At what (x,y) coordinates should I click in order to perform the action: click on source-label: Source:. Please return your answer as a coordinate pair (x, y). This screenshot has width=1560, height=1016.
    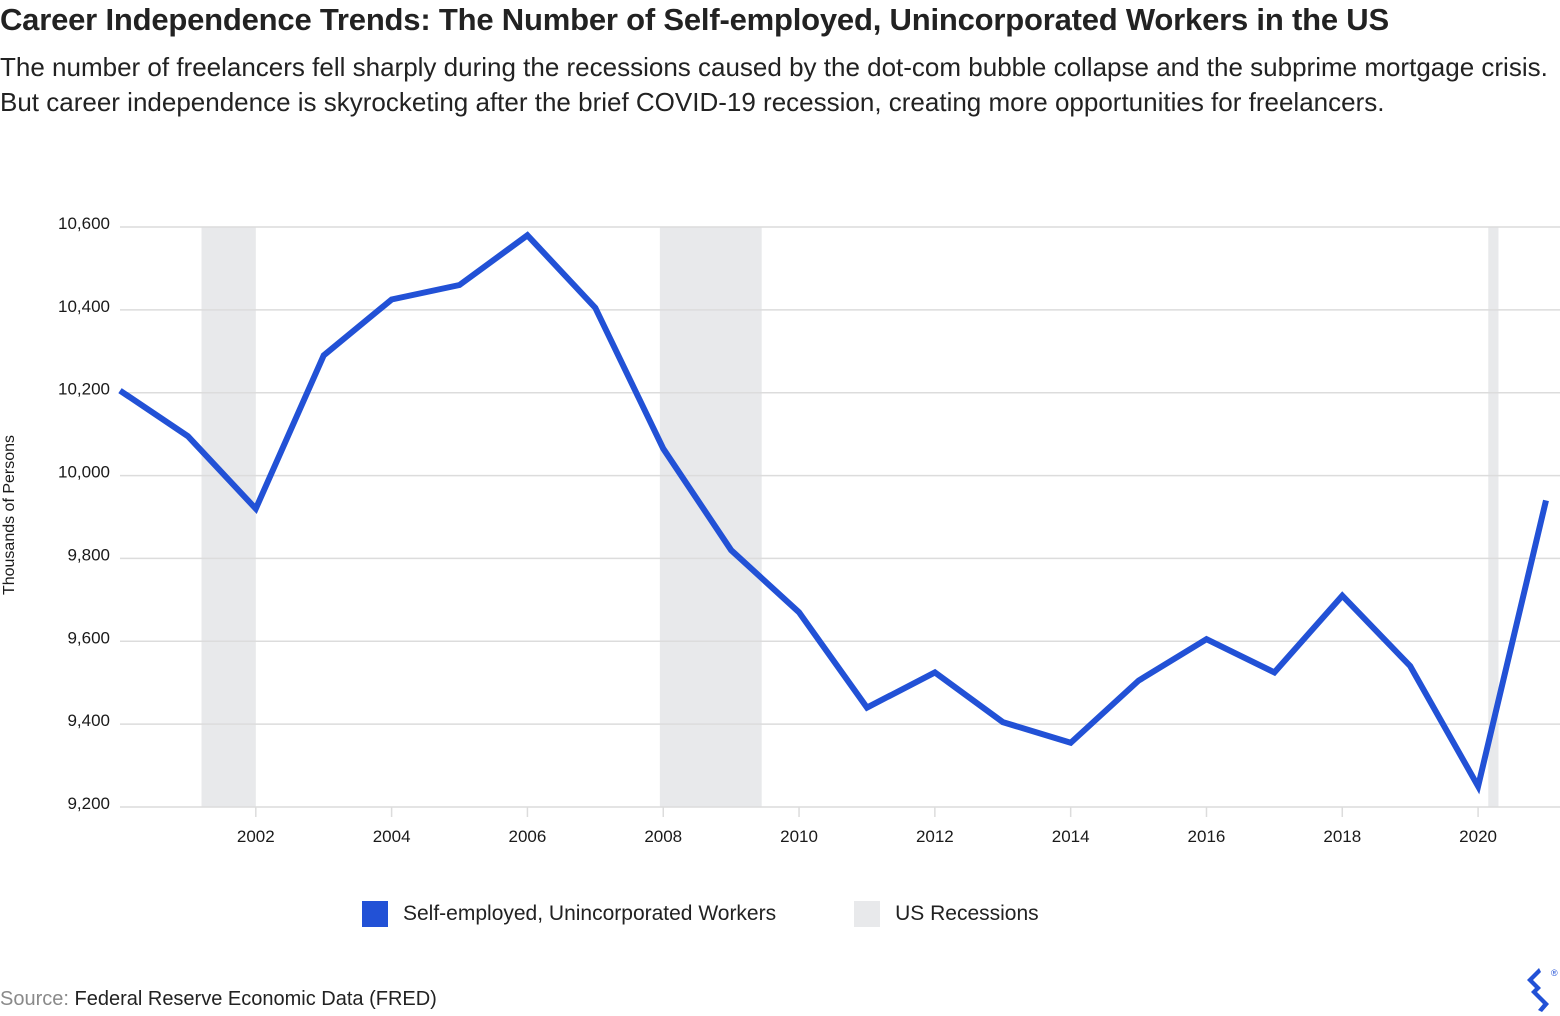
    Looking at the image, I should click on (34, 999).